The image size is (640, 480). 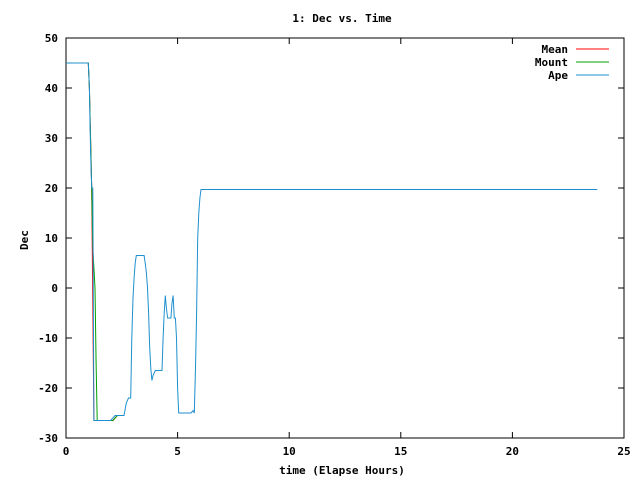 What do you see at coordinates (66, 451) in the screenshot?
I see `x-tick-label: 0` at bounding box center [66, 451].